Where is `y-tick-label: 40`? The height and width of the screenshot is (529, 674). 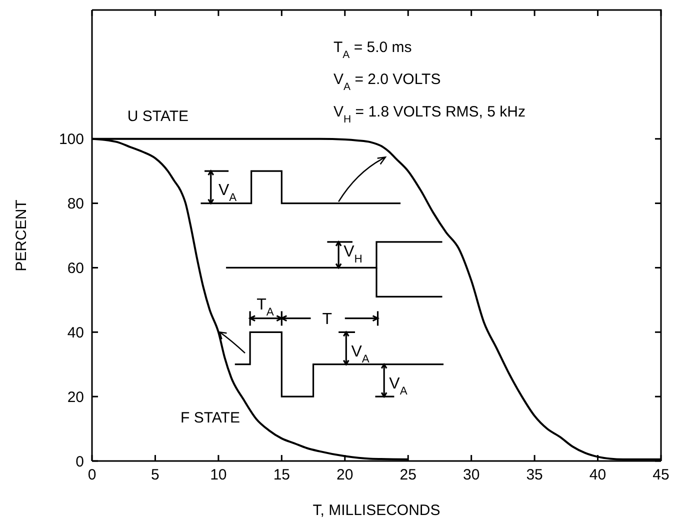 y-tick-label: 40 is located at coordinates (75, 333).